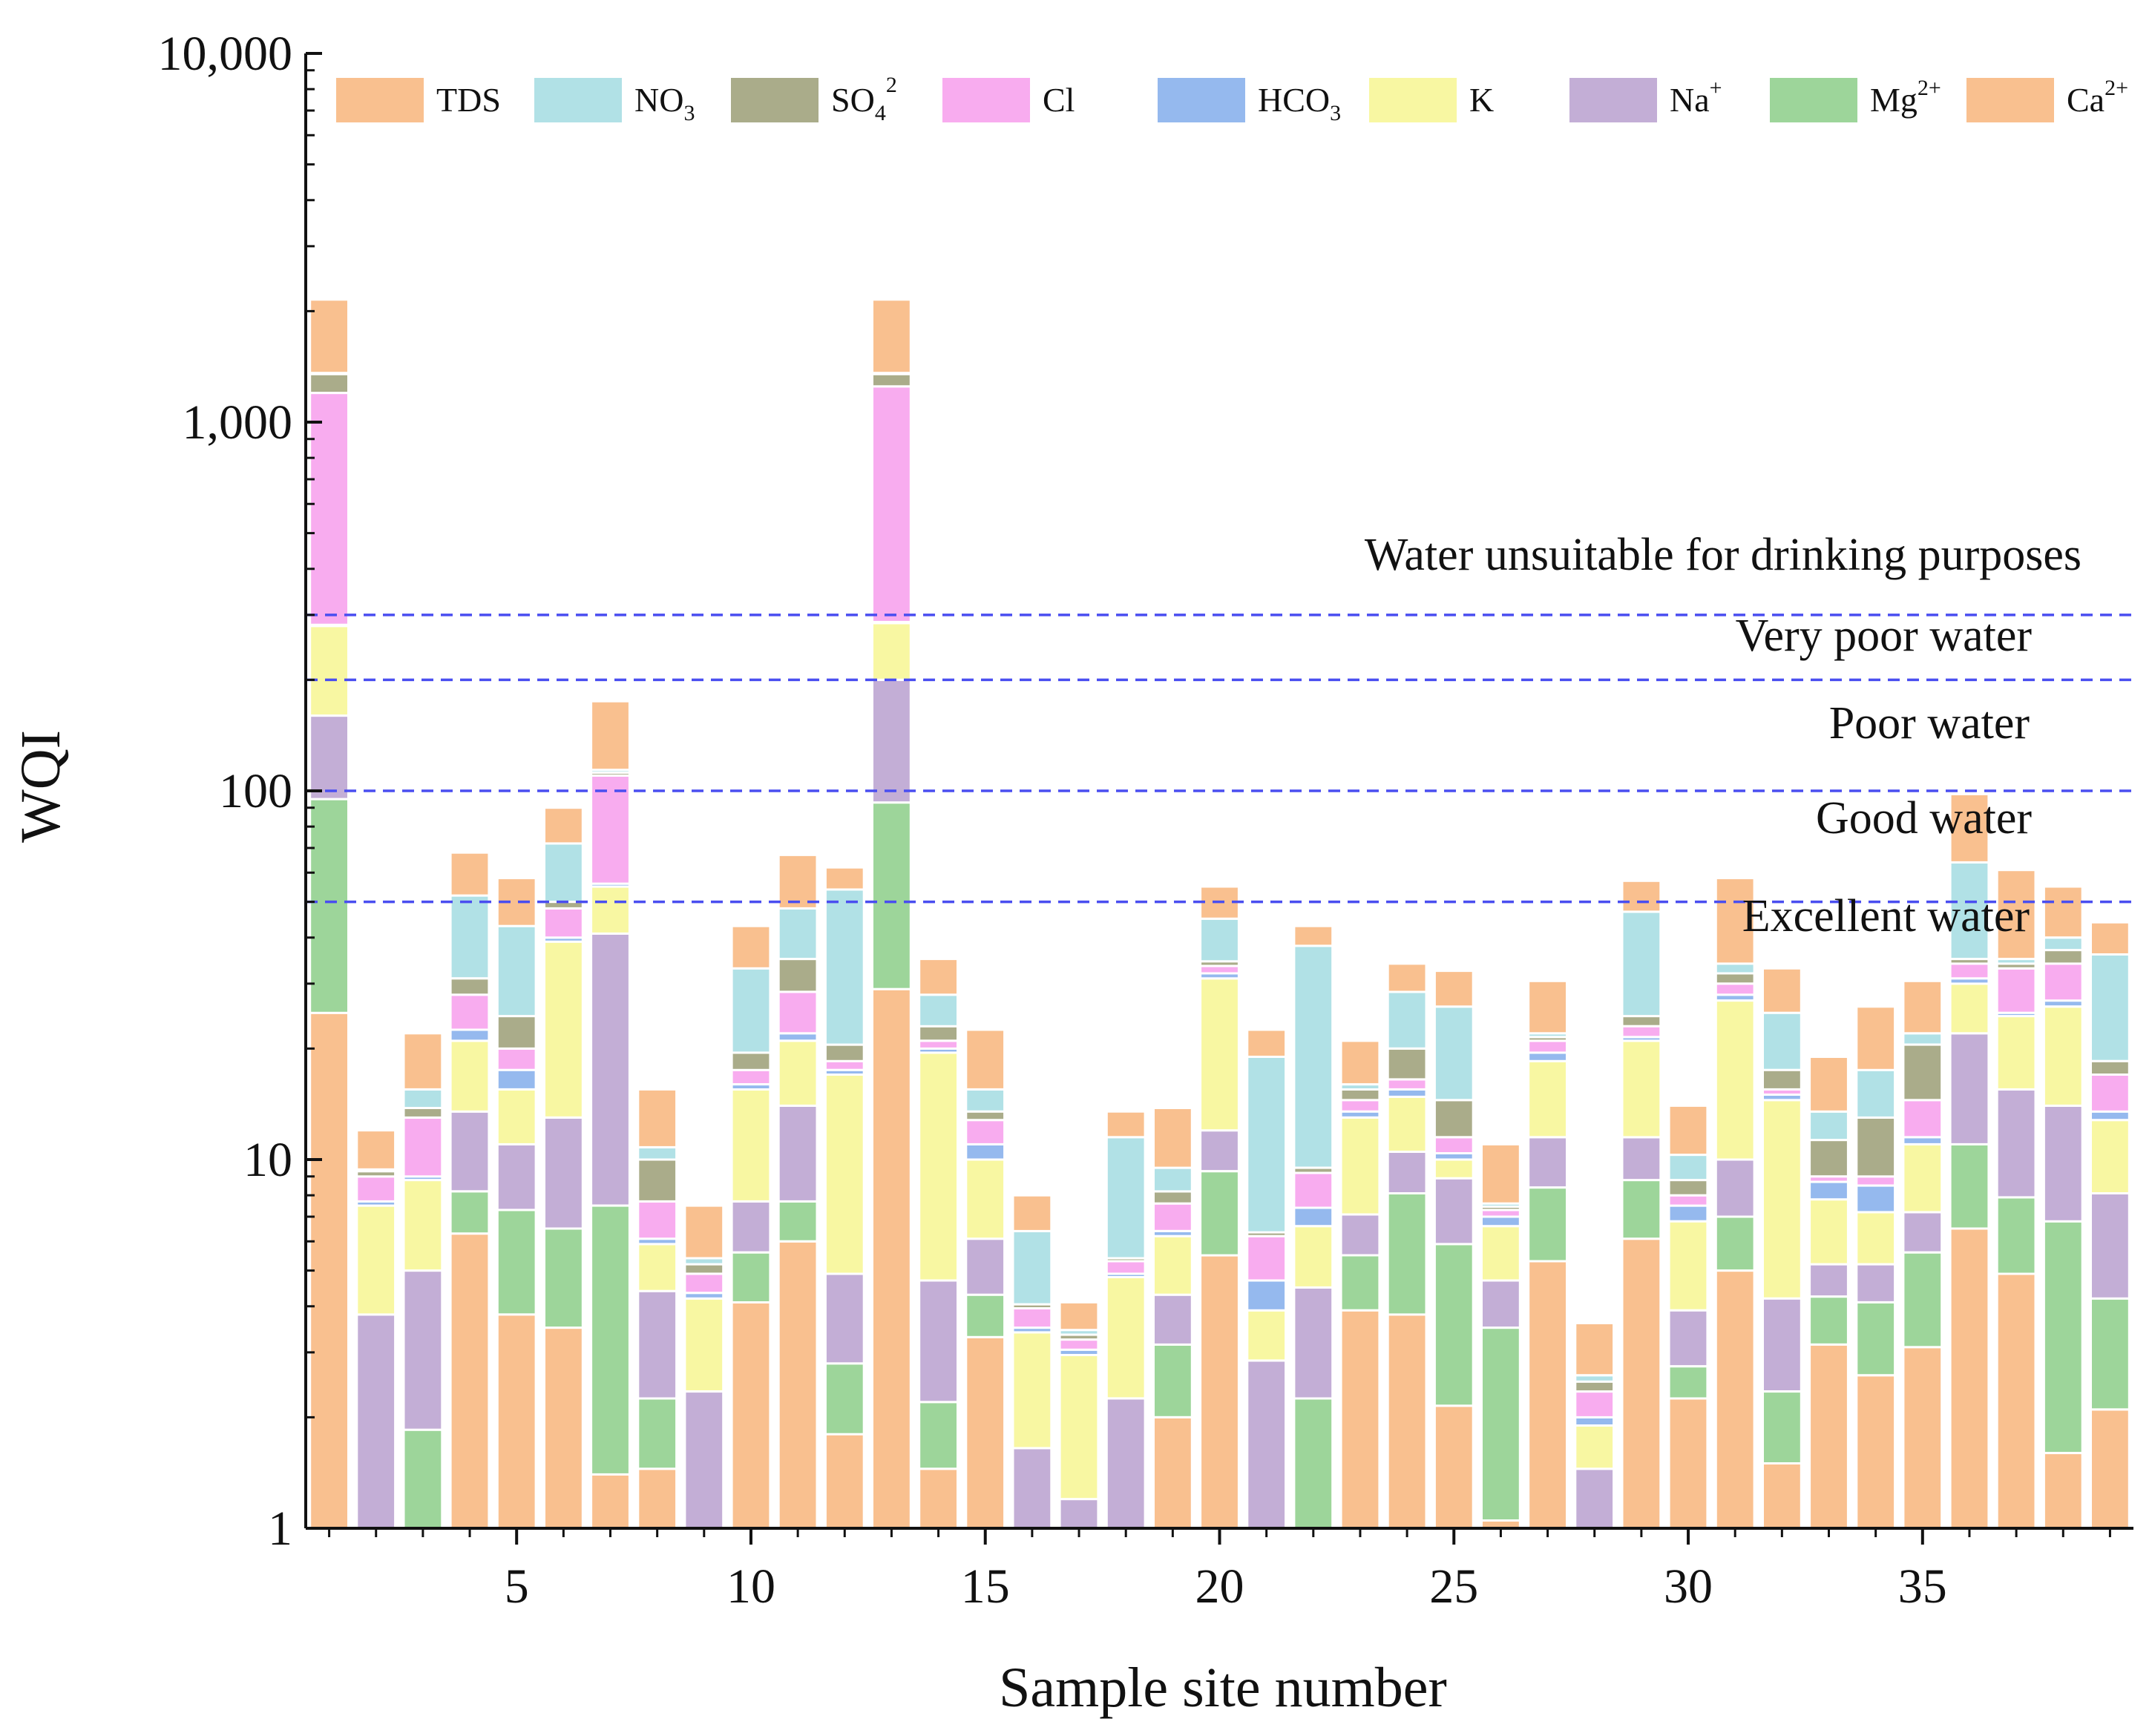 Image resolution: width=2152 pixels, height=1736 pixels. I want to click on x-tick-label: 35, so click(1922, 1587).